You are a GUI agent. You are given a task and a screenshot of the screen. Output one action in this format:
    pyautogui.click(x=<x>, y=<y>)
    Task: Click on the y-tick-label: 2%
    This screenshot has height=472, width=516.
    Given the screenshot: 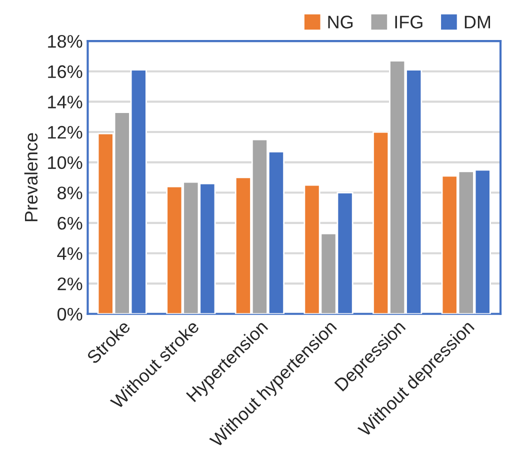 What is the action you would take?
    pyautogui.click(x=70, y=284)
    